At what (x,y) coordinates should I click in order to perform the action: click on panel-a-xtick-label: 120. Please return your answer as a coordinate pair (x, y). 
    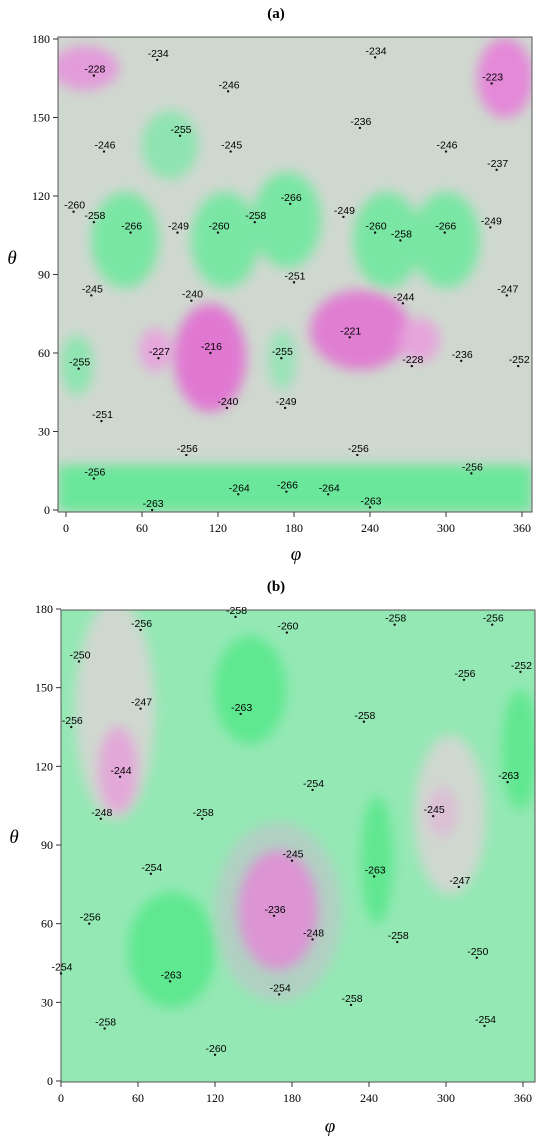
    Looking at the image, I should click on (218, 528).